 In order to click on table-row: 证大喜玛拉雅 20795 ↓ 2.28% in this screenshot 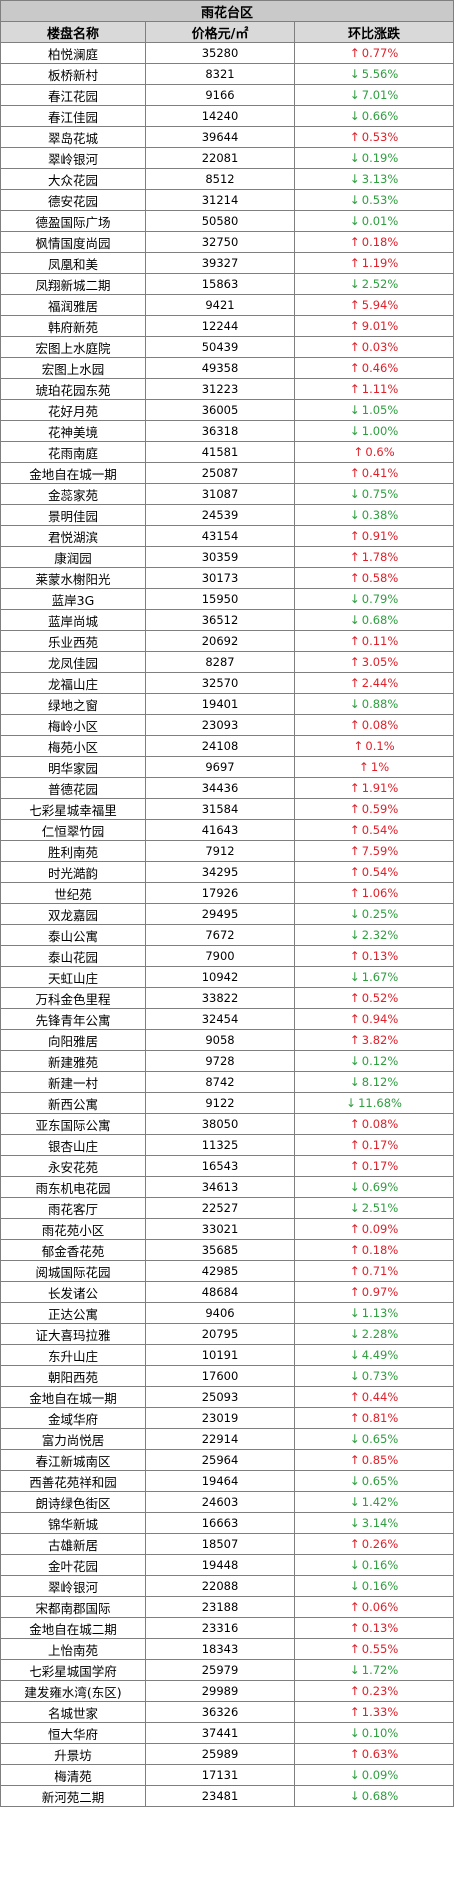, I will do `click(227, 1334)`.